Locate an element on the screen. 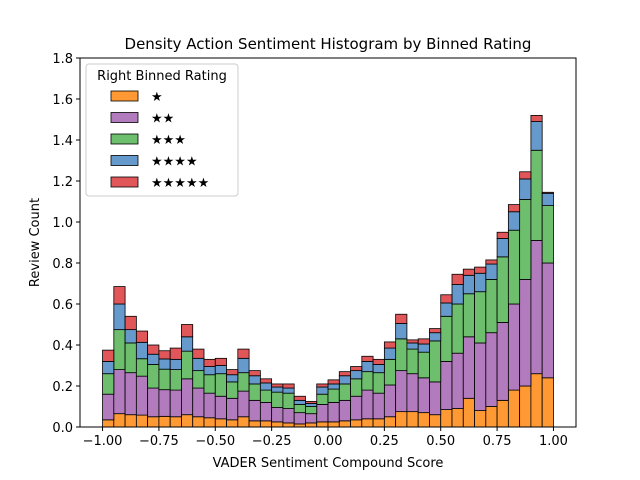  legend-title: Right Binned Rating is located at coordinates (162, 76).